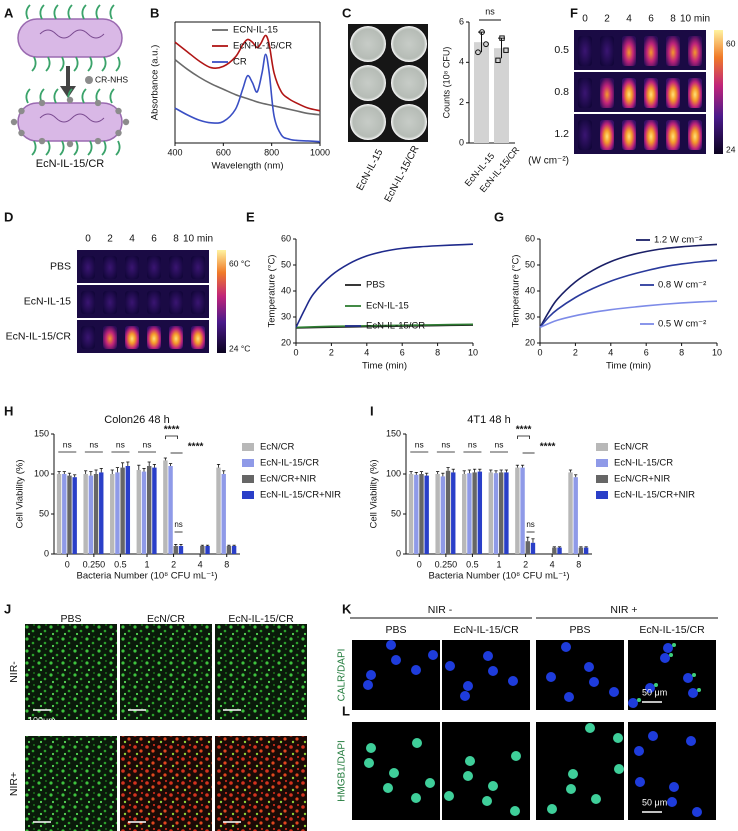 Image resolution: width=738 pixels, height=831 pixels. Describe the element at coordinates (248, 166) in the screenshot. I see `x-axis-label: Wavelength (nm)` at that location.